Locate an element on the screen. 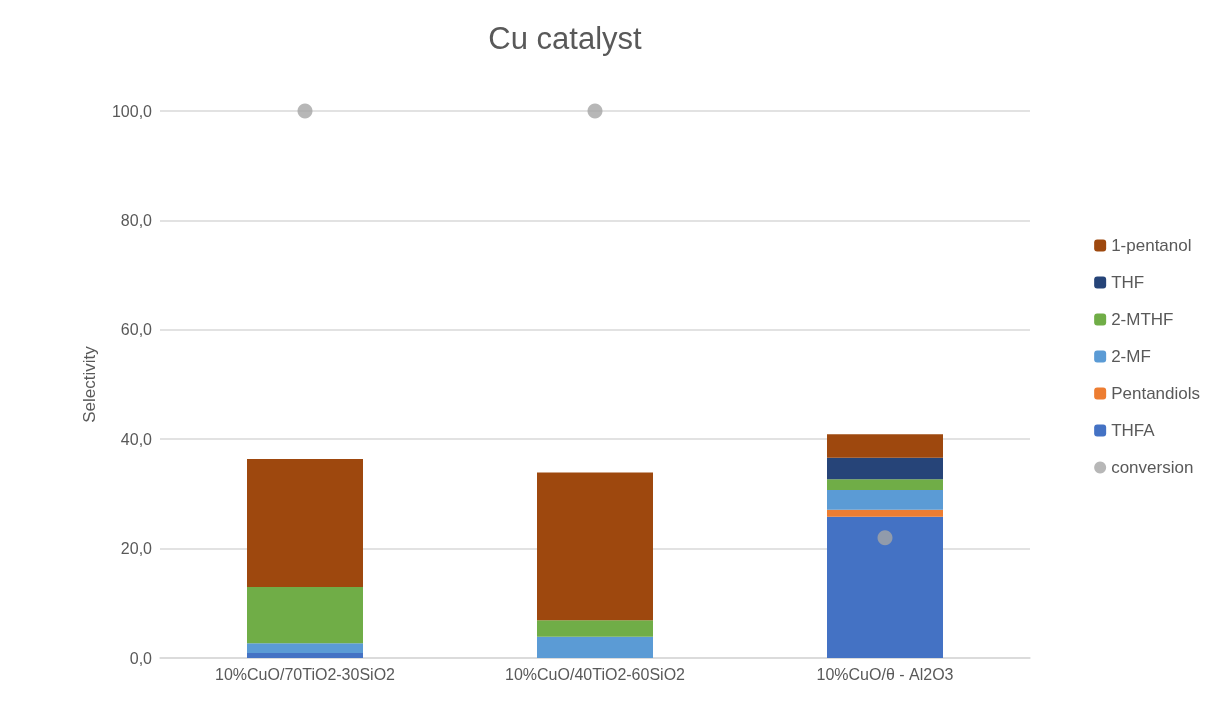  legend-label: THFA is located at coordinates (1133, 430).